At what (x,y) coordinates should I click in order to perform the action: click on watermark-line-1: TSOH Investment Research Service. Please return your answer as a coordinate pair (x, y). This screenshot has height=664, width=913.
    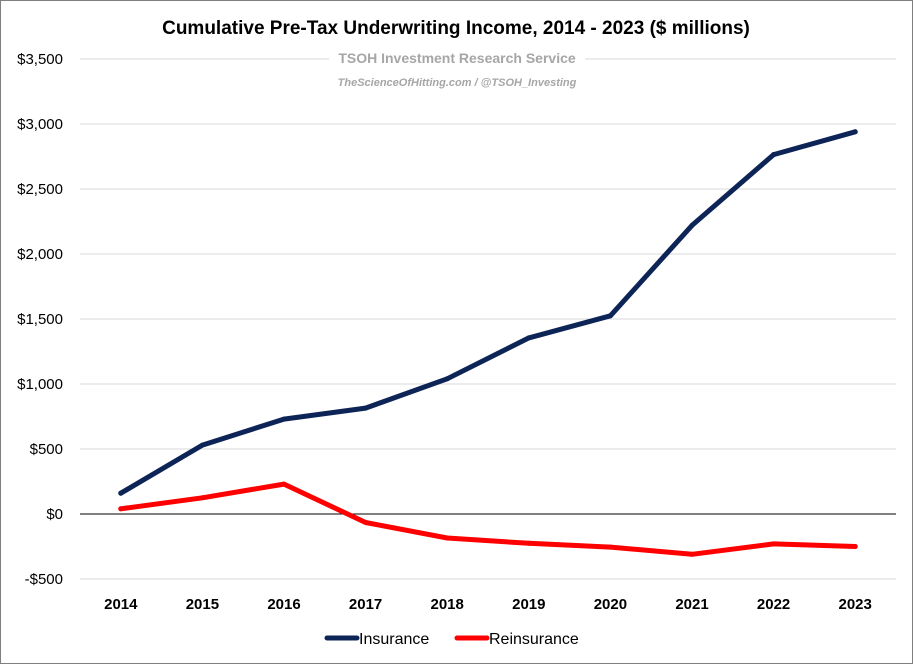
    Looking at the image, I should click on (457, 58).